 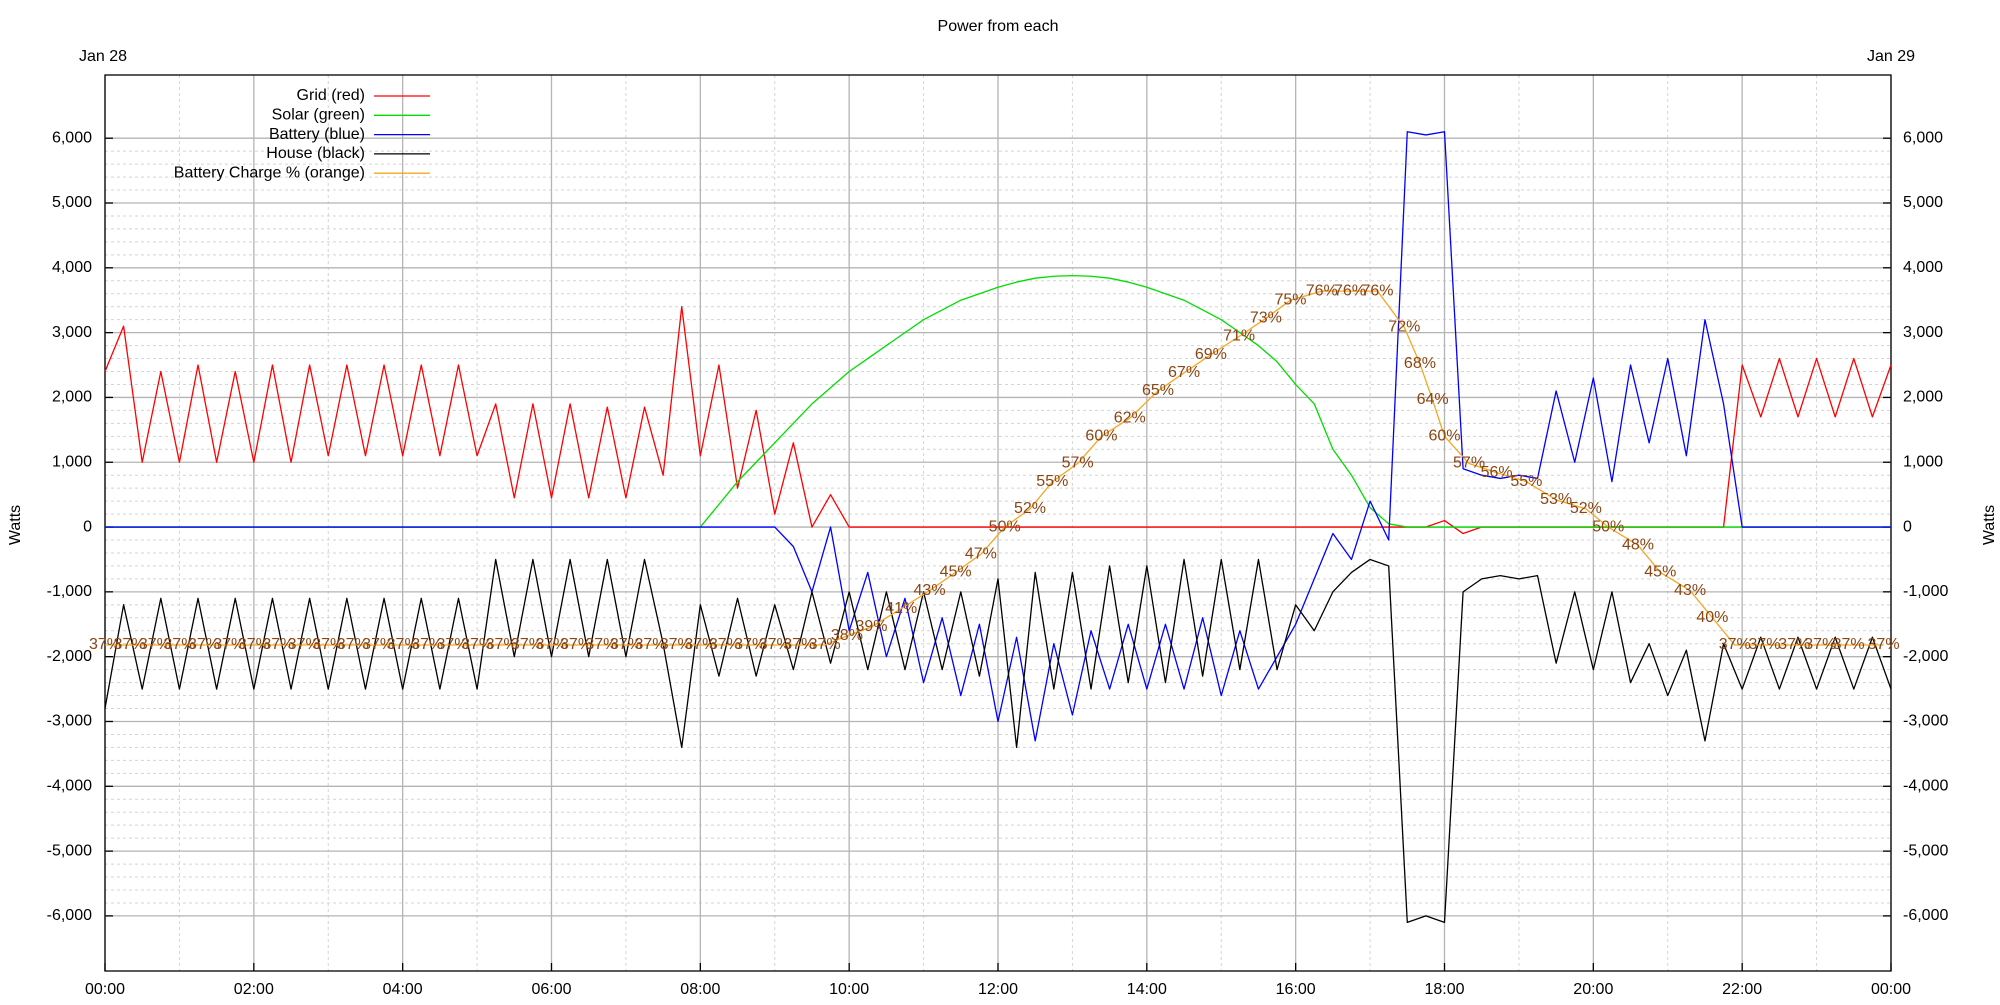 I want to click on x-tick-label: 20:00, so click(x=1593, y=989).